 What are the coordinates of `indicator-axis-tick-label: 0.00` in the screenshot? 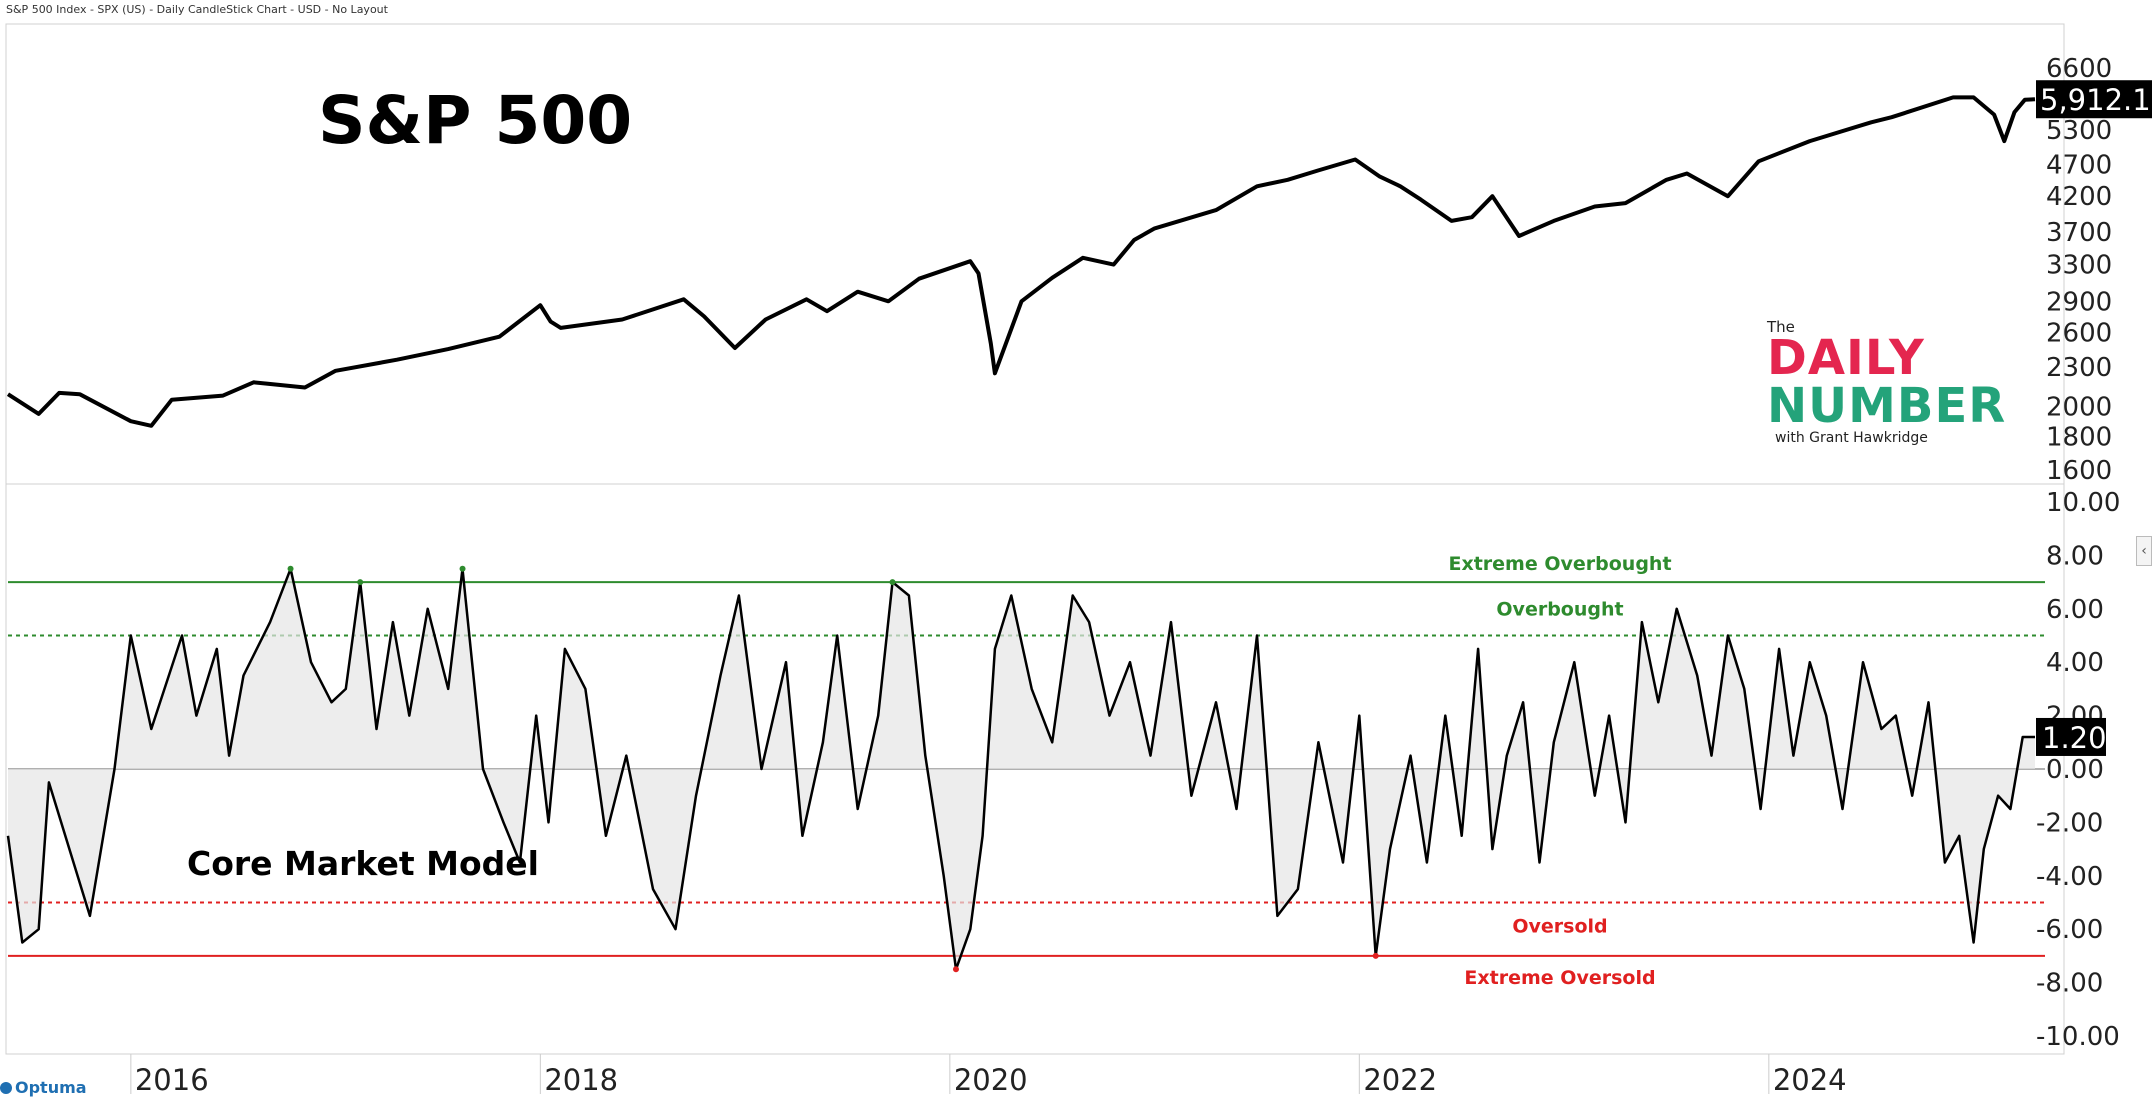 It's located at (2075, 770).